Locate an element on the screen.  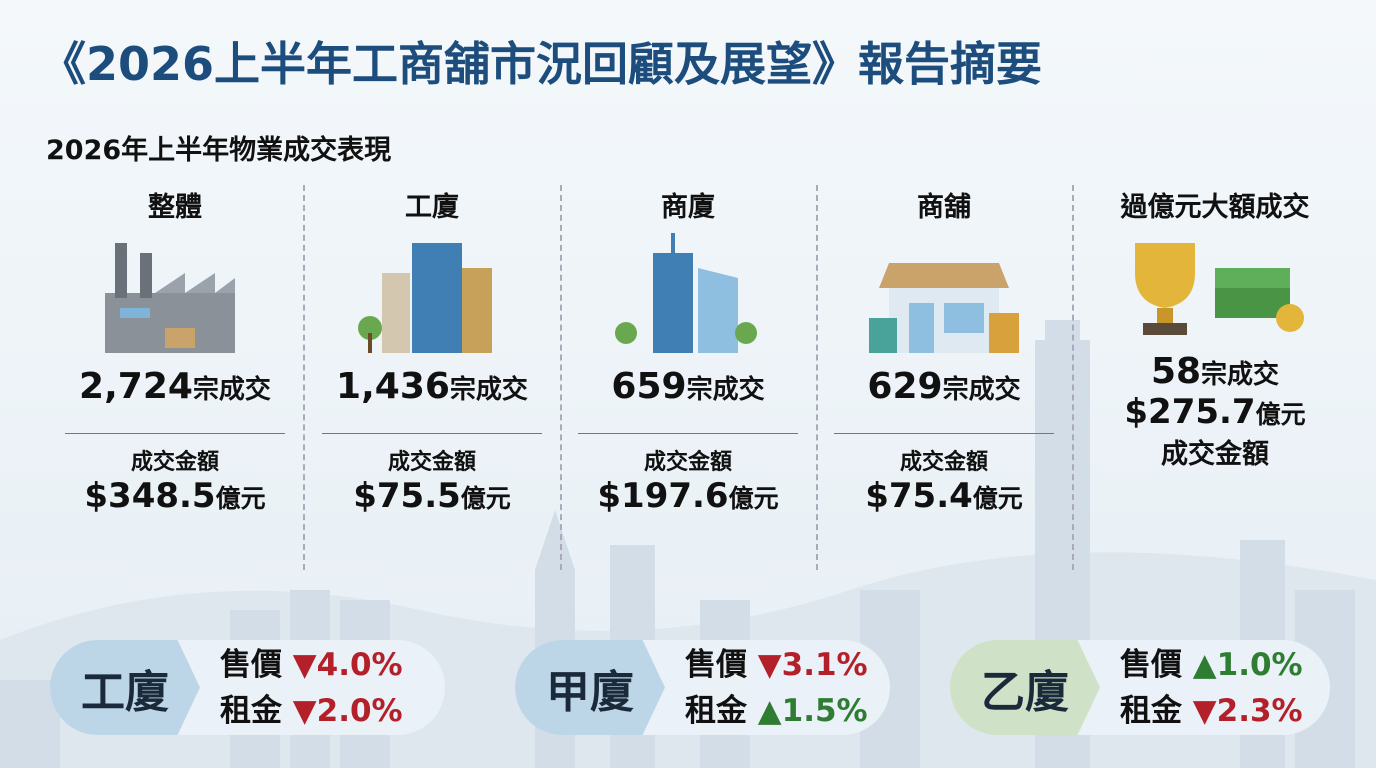
panel-rows: 售價 ▼4.0% 租金 ▼2.0% is located at coordinates (311, 688).